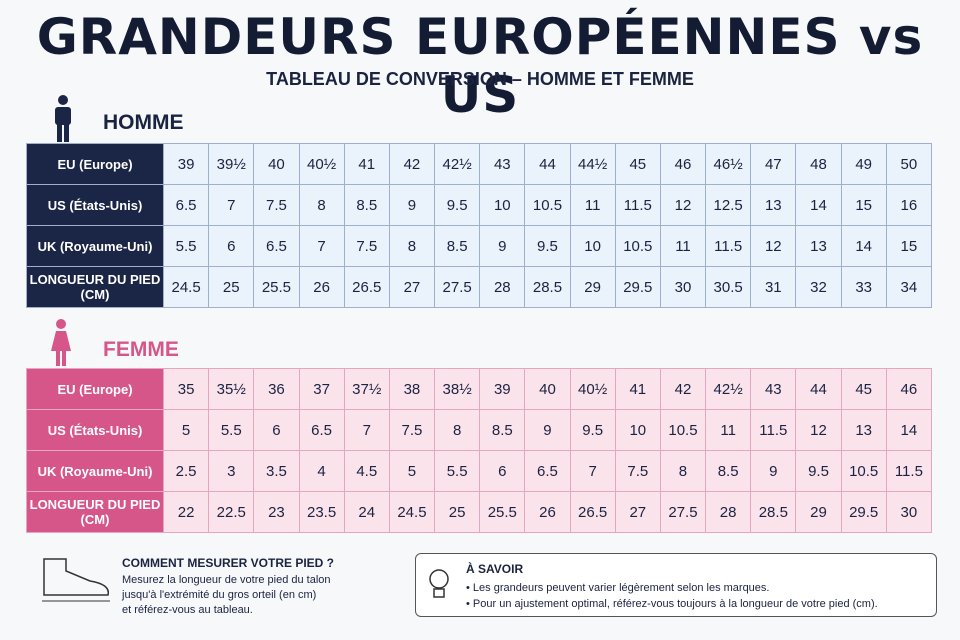 This screenshot has height=640, width=960. Describe the element at coordinates (909, 287) in the screenshot. I see `cell: 34` at that location.